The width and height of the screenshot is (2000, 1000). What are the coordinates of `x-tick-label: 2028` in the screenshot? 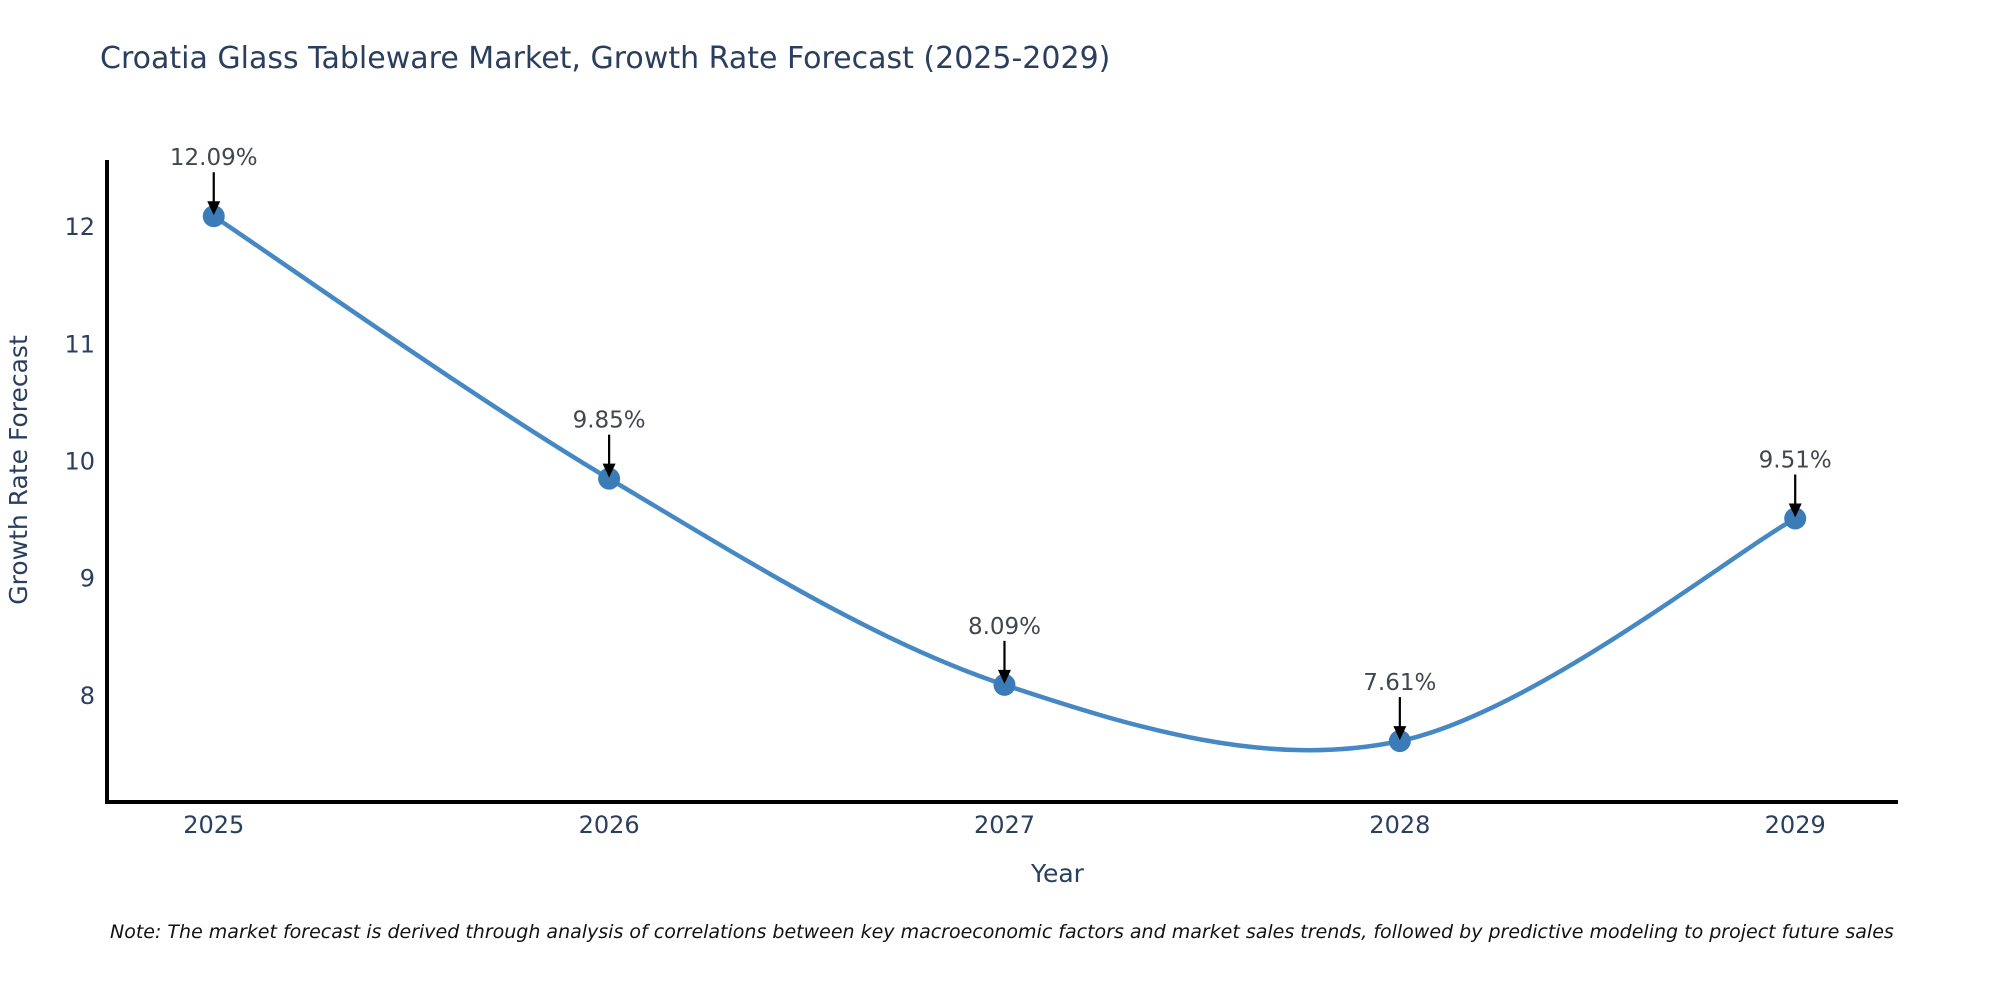 It's located at (1399, 825).